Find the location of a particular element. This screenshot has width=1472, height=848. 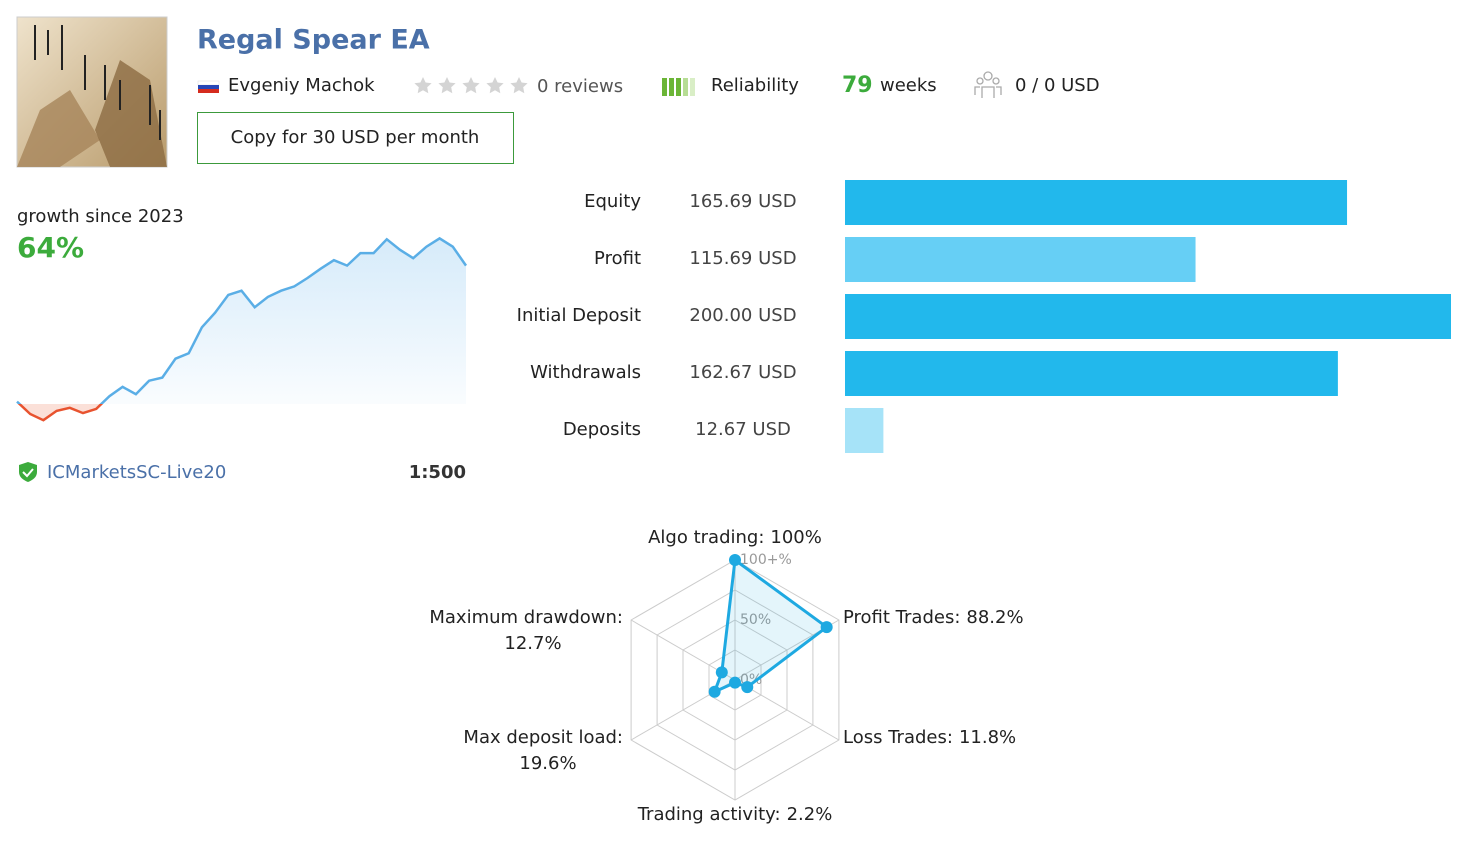

copy-button: Copy for 30 USD per month is located at coordinates (355, 138).